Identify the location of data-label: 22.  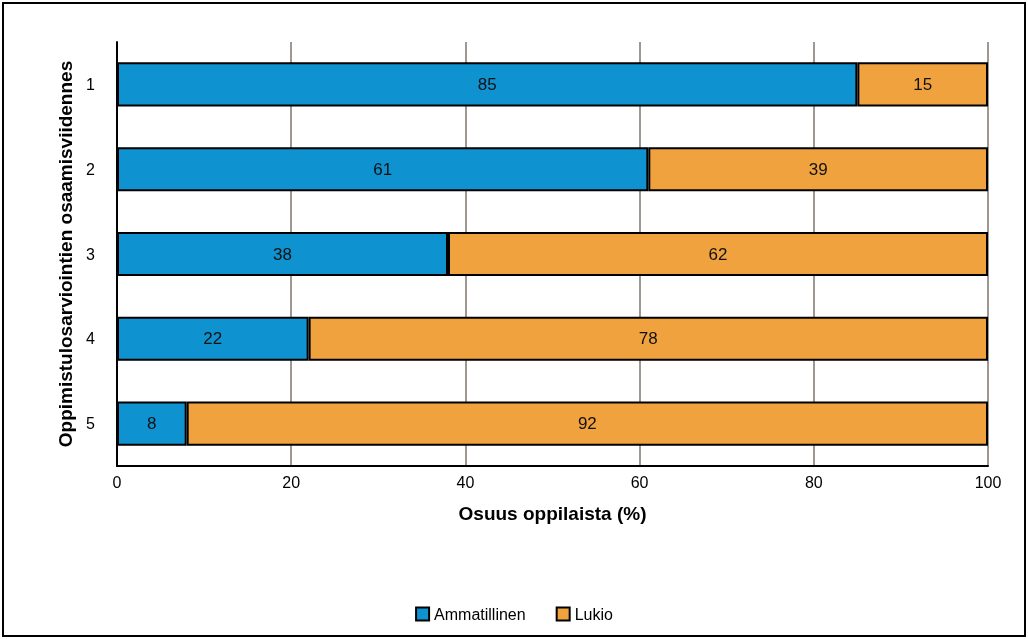
(213, 339).